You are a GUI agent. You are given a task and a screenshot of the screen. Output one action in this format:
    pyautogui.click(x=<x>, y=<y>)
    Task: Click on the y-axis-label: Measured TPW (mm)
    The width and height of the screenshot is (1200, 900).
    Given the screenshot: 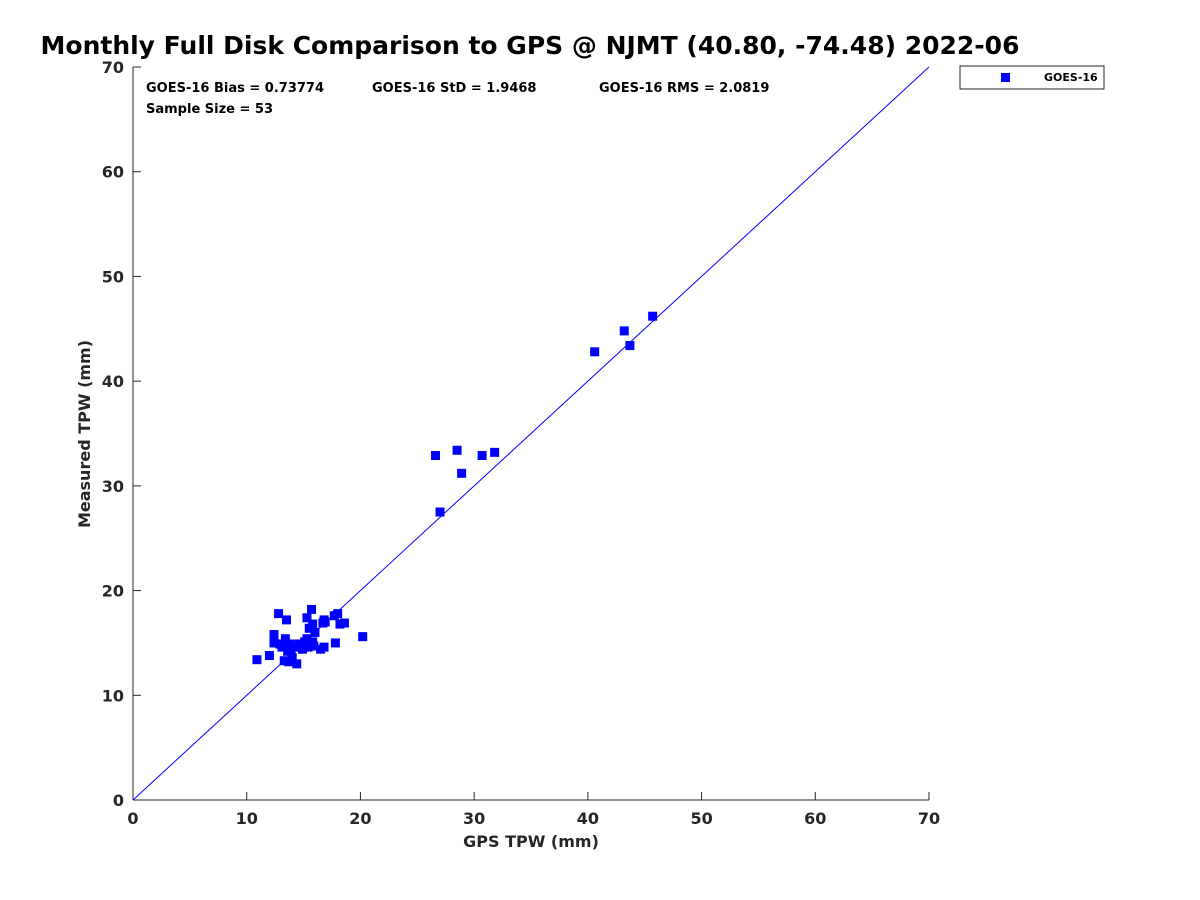 What is the action you would take?
    pyautogui.click(x=84, y=434)
    